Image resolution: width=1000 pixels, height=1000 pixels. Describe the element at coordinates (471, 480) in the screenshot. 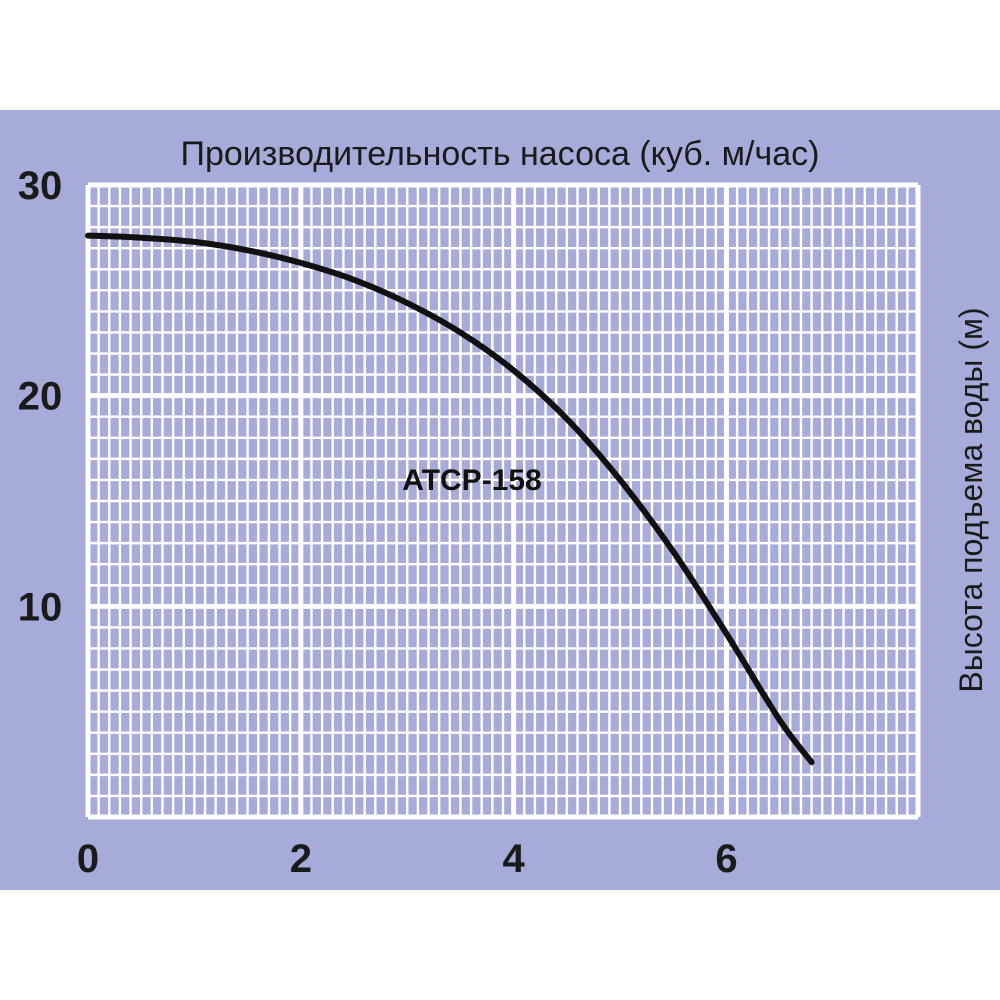

I see `series-label: ATCP-158` at that location.